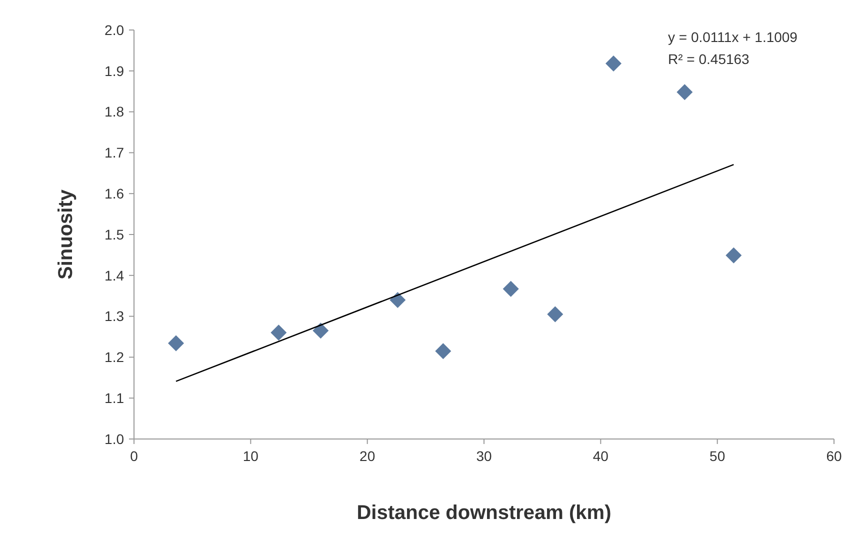 This screenshot has width=856, height=542. I want to click on y-tick-label: 1.6, so click(114, 194).